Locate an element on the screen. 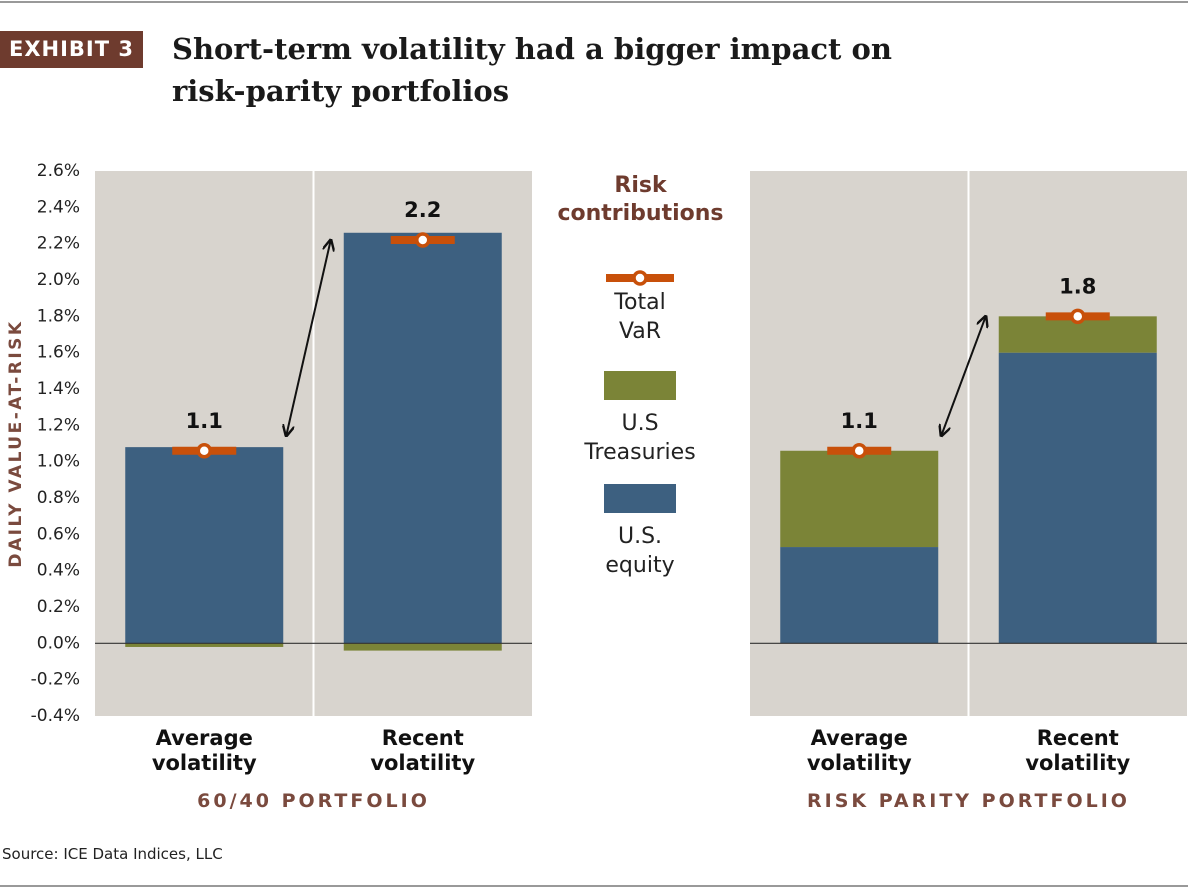 The height and width of the screenshot is (888, 1188). y-tick-label: 2.0% is located at coordinates (58, 280).